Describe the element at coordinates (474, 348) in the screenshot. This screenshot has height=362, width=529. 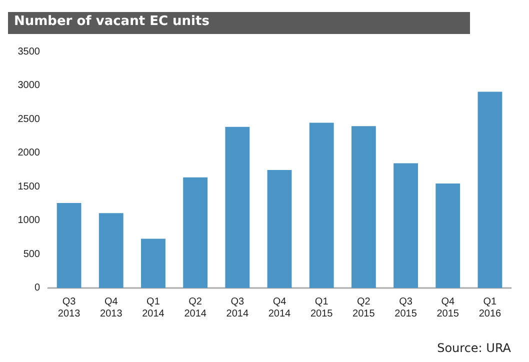
I see `source-note: Source: URA` at that location.